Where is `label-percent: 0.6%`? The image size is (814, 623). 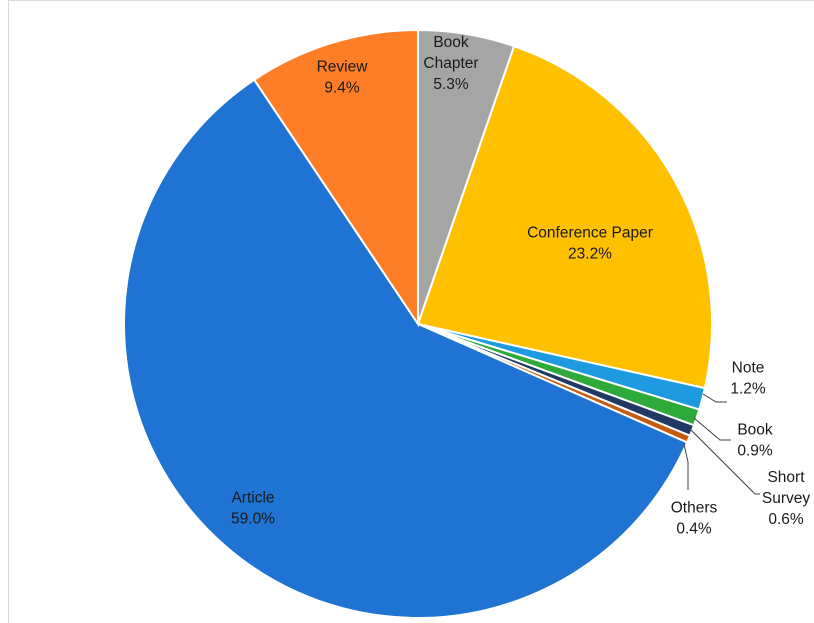
label-percent: 0.6% is located at coordinates (786, 519).